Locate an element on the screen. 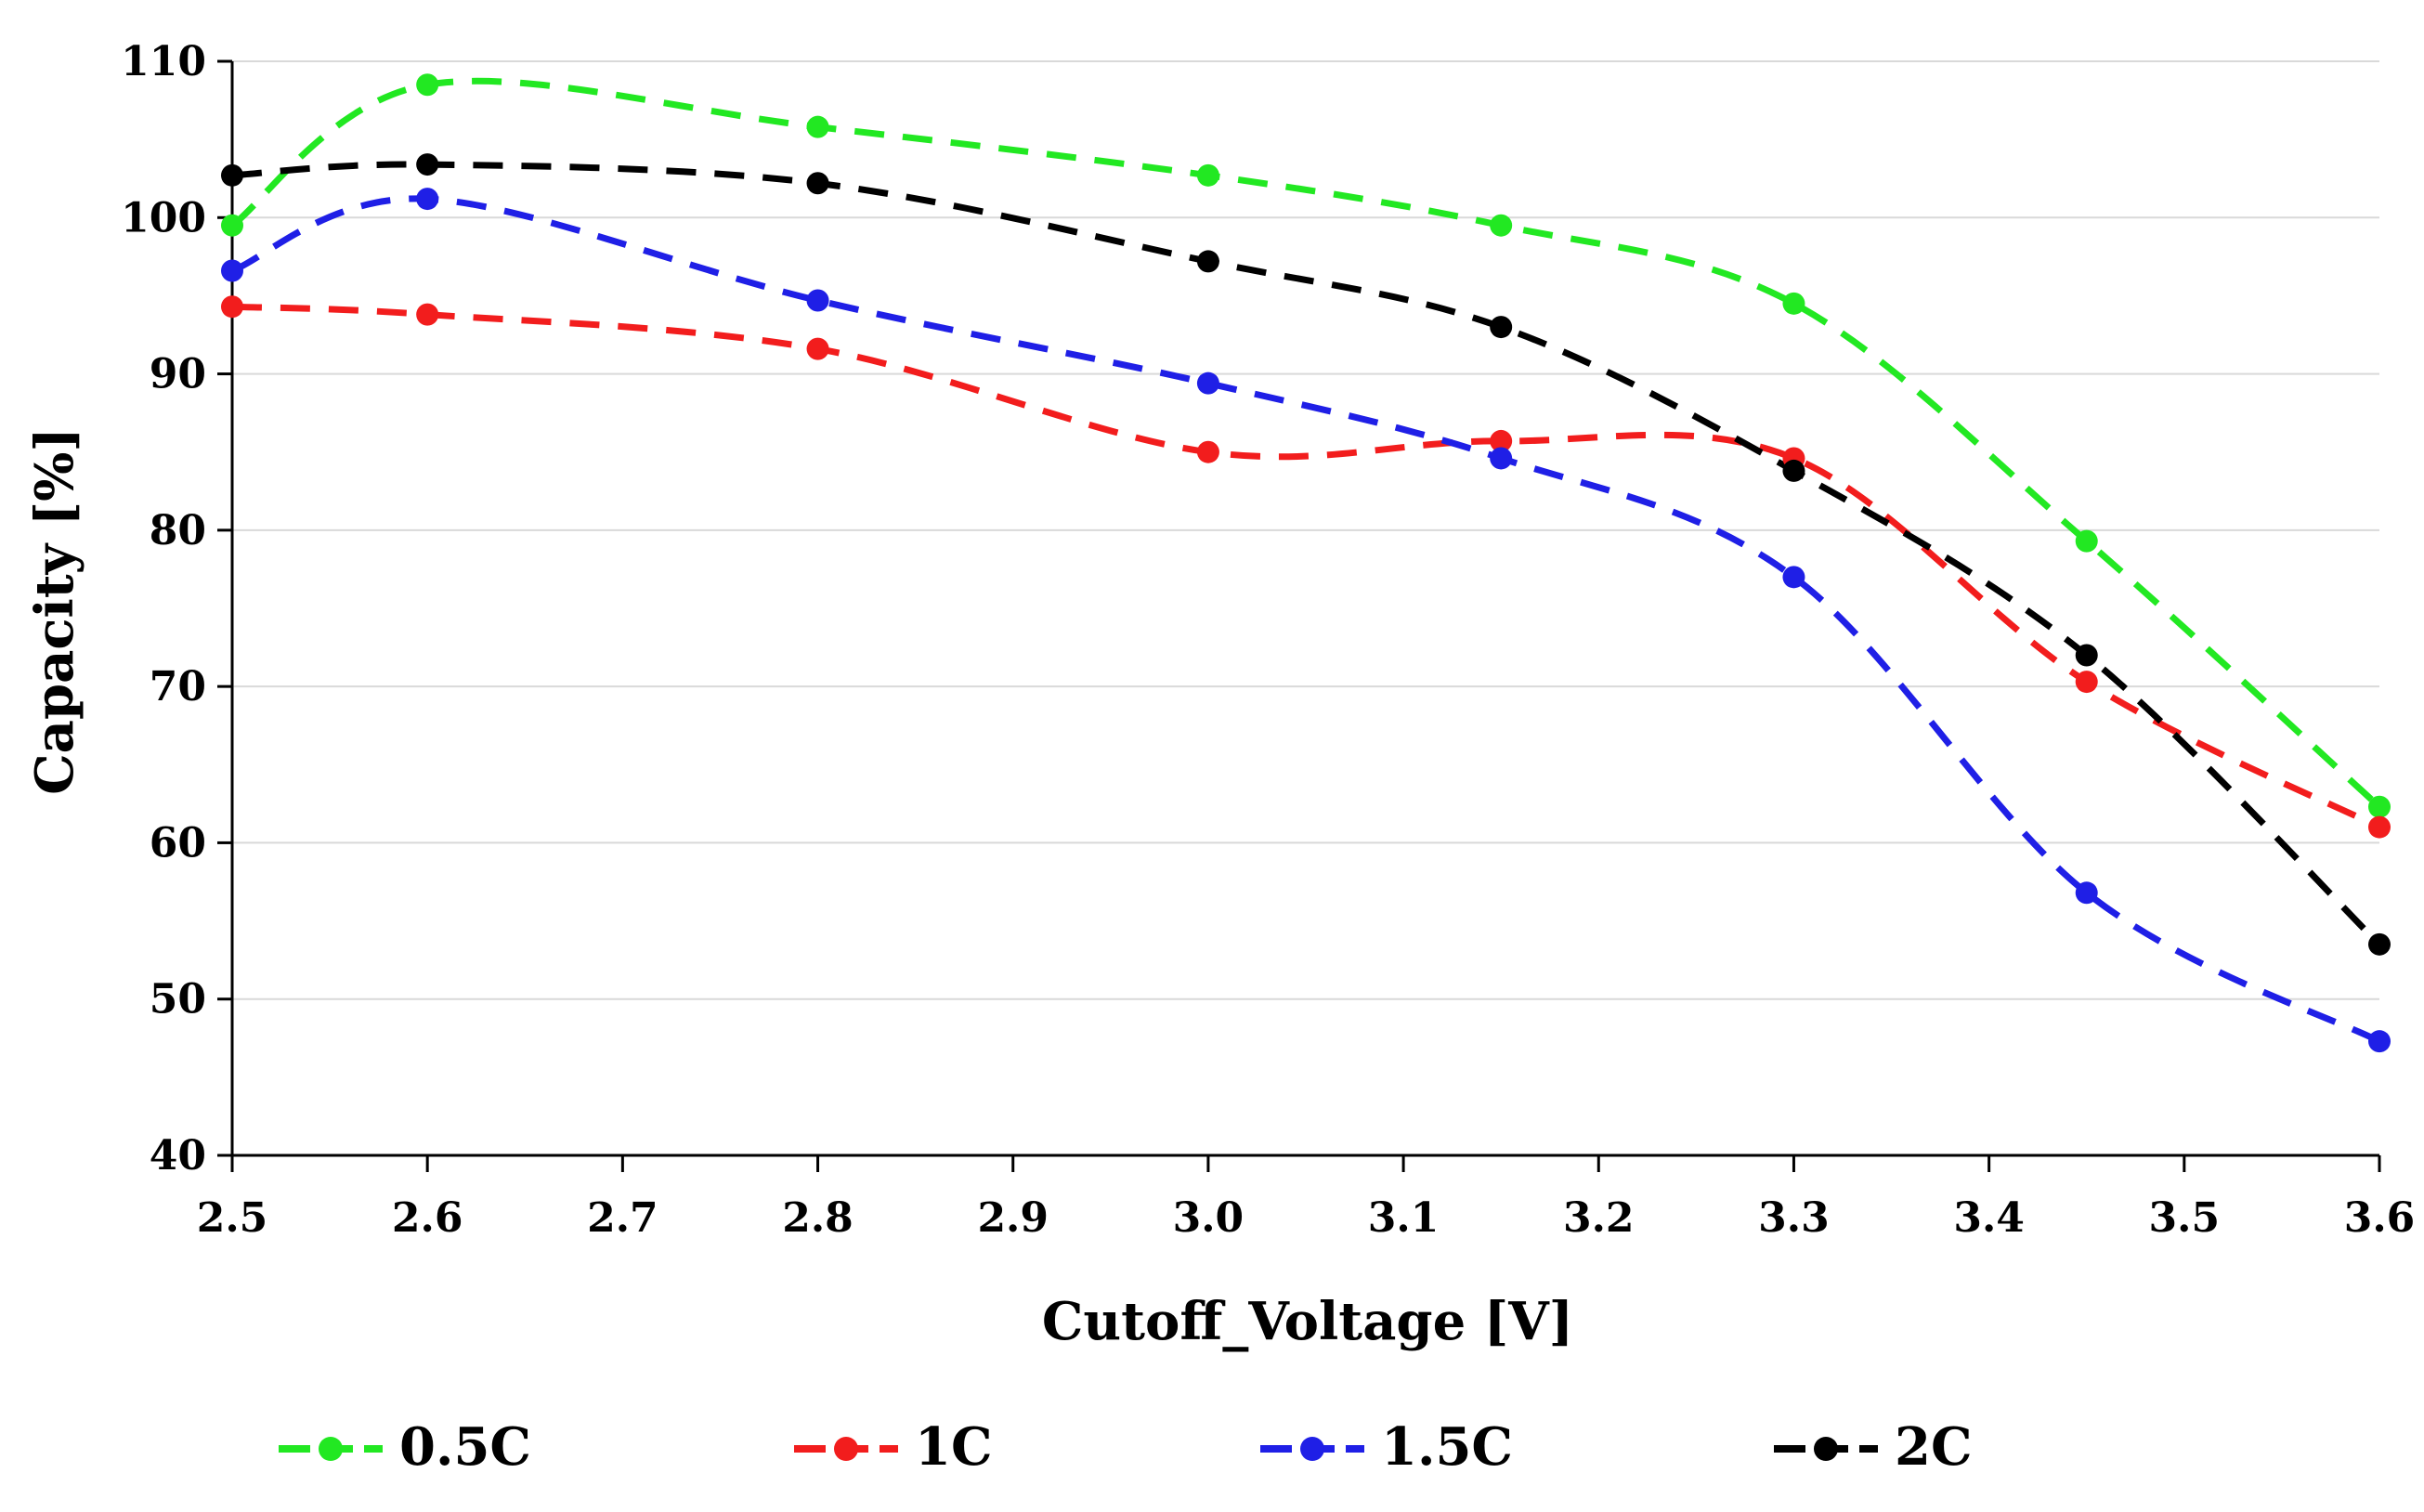 The height and width of the screenshot is (1512, 2424). data-point-2C-3.45 is located at coordinates (2087, 655).